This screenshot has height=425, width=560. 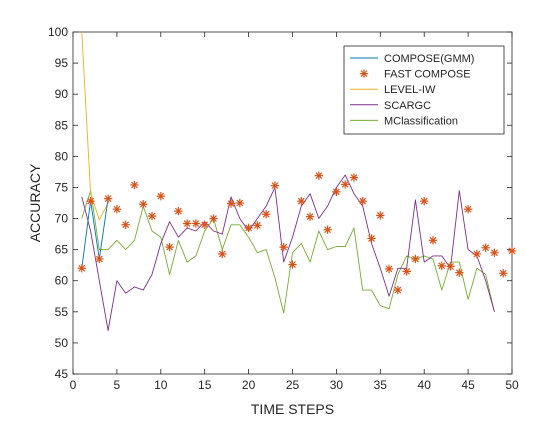 What do you see at coordinates (161, 385) in the screenshot?
I see `x-tick-label: 10` at bounding box center [161, 385].